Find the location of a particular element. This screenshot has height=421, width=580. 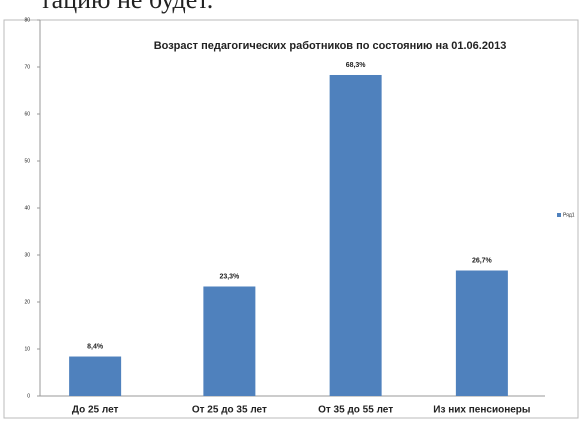

legend-label: Ряд1 is located at coordinates (569, 215).